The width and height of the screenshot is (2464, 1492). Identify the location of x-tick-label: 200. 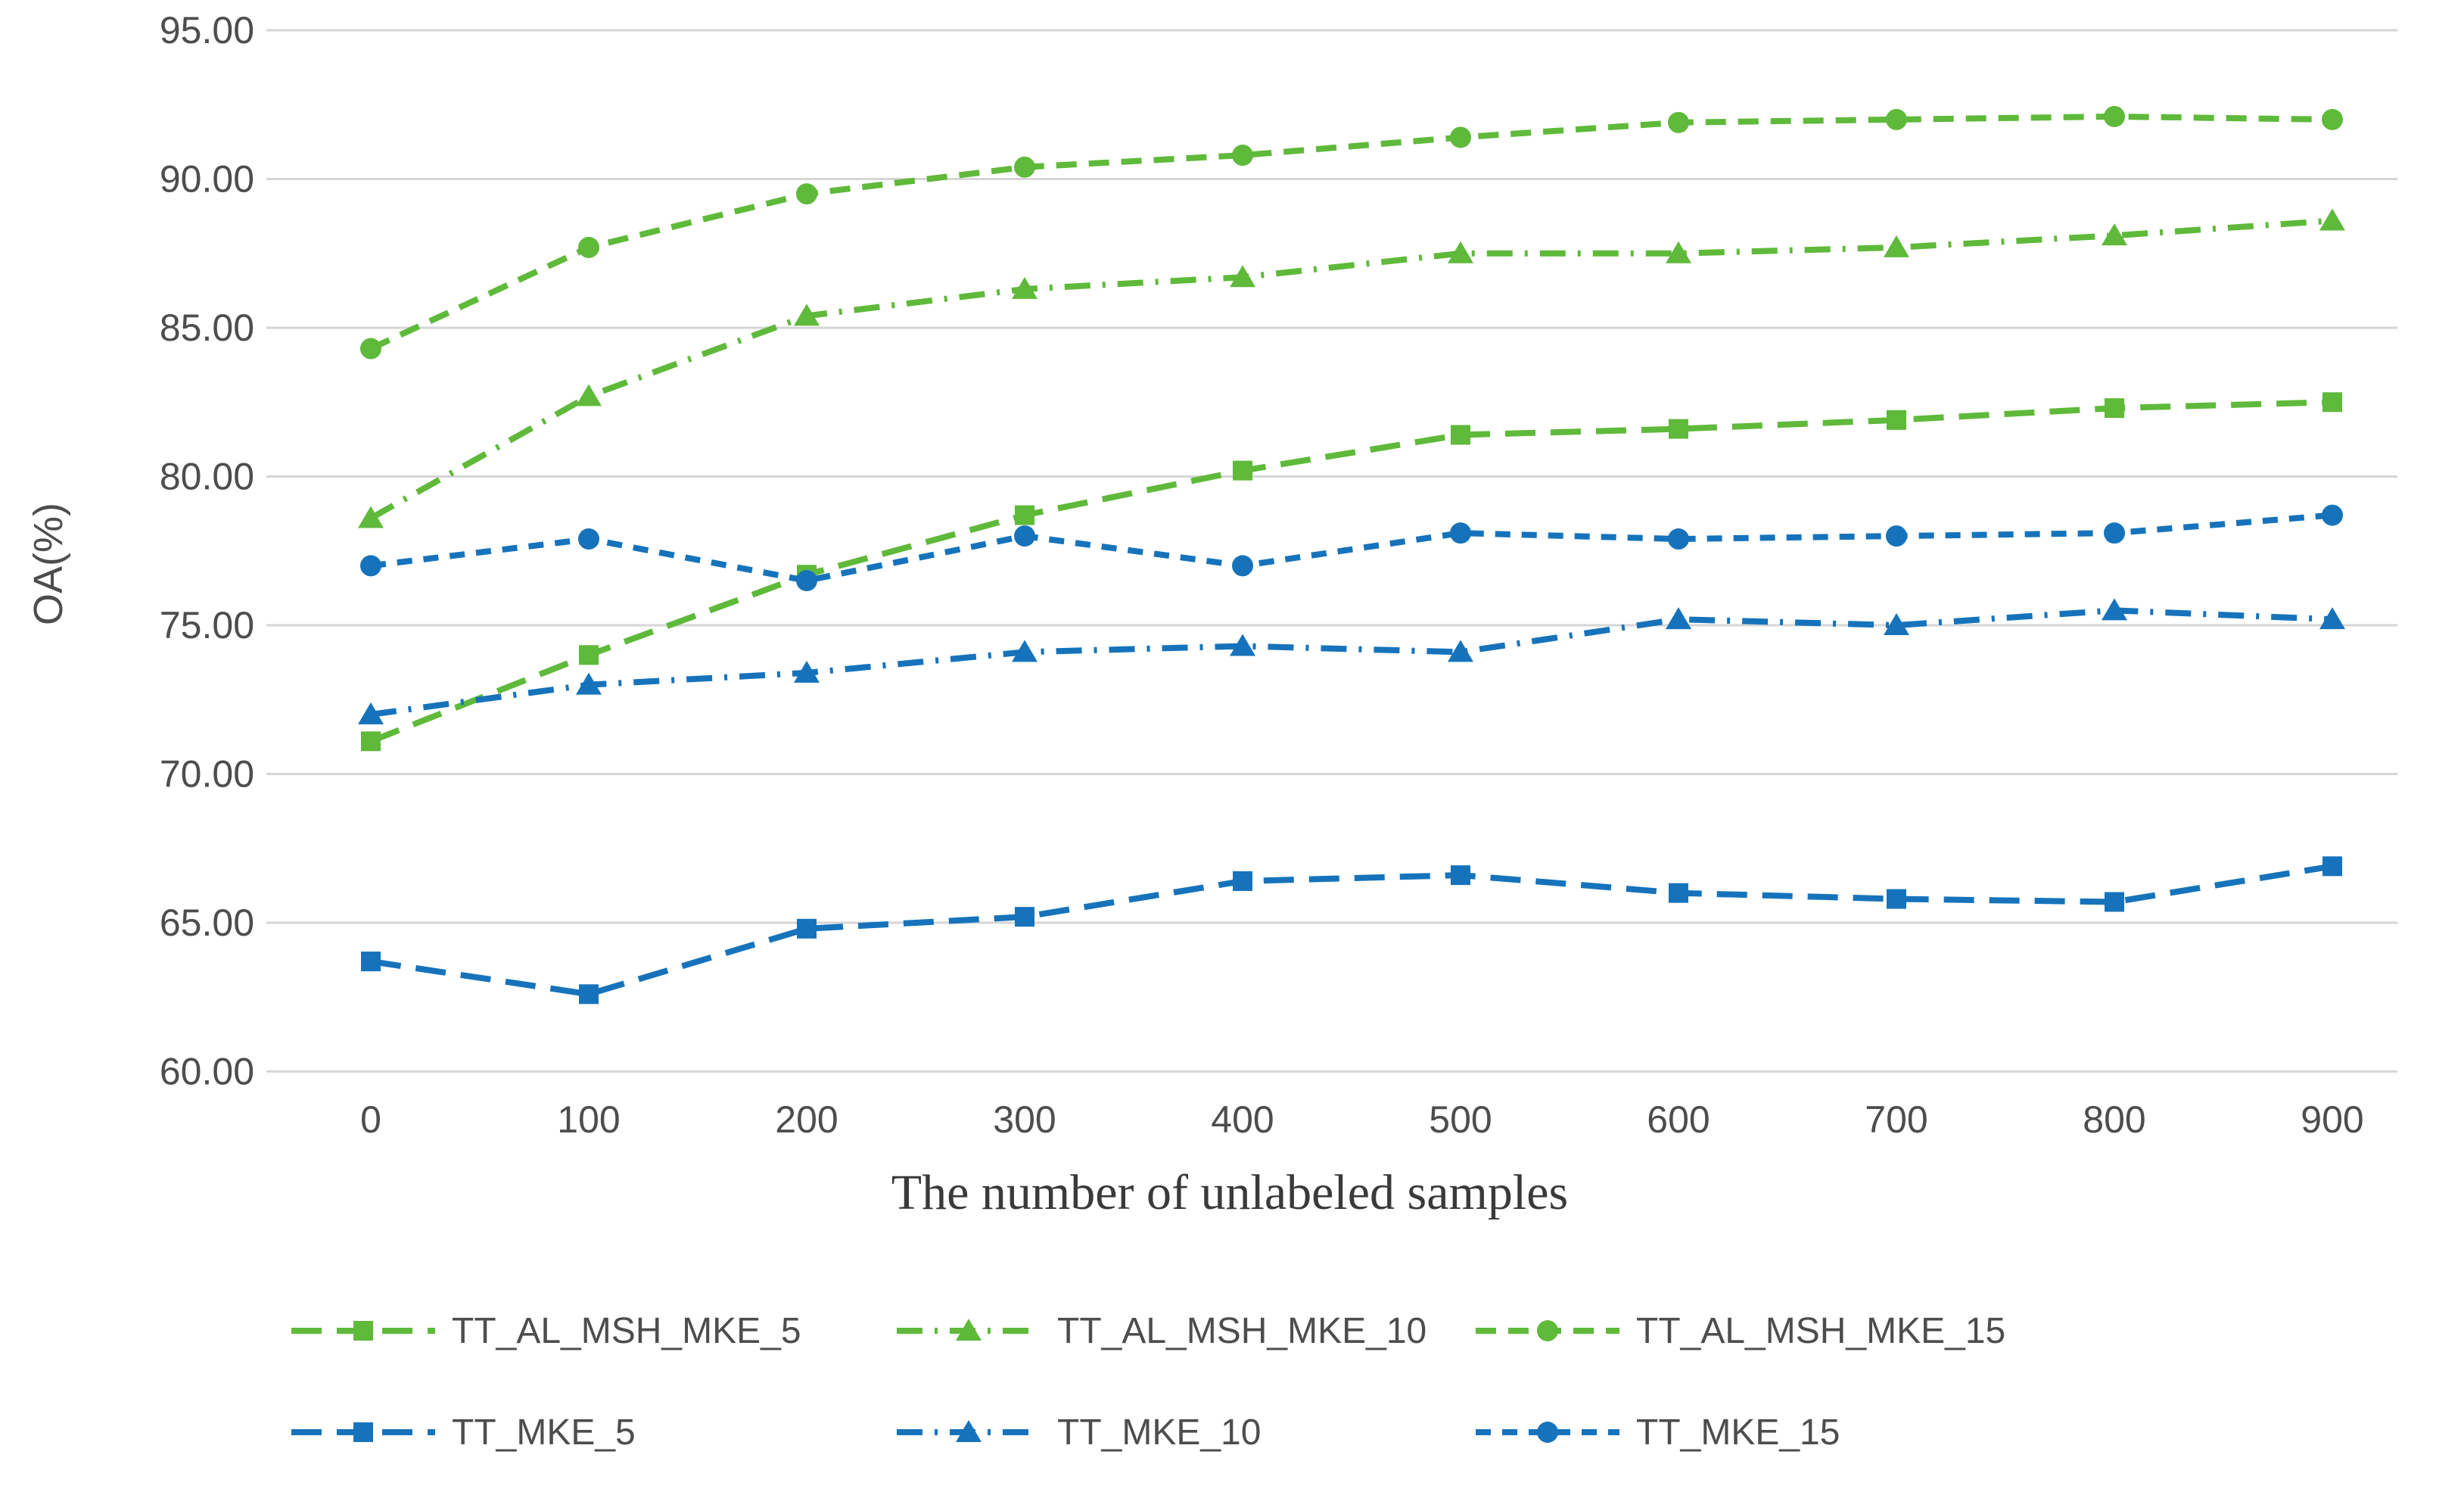
(807, 1119).